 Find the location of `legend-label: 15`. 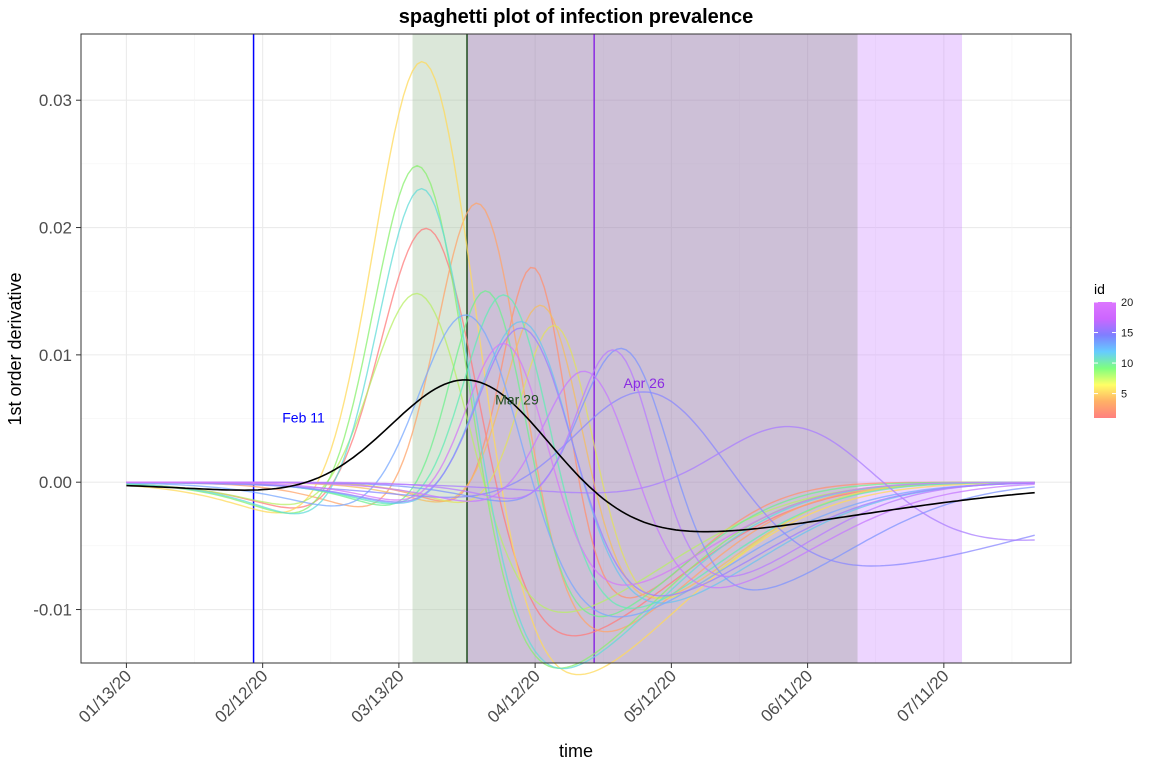

legend-label: 15 is located at coordinates (1127, 334).